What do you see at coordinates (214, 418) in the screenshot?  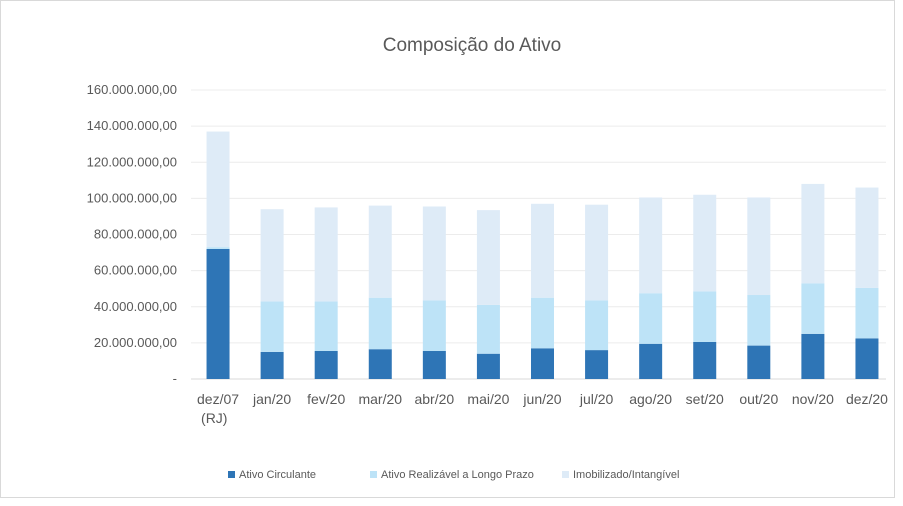 I see `x-tick-label: (RJ)` at bounding box center [214, 418].